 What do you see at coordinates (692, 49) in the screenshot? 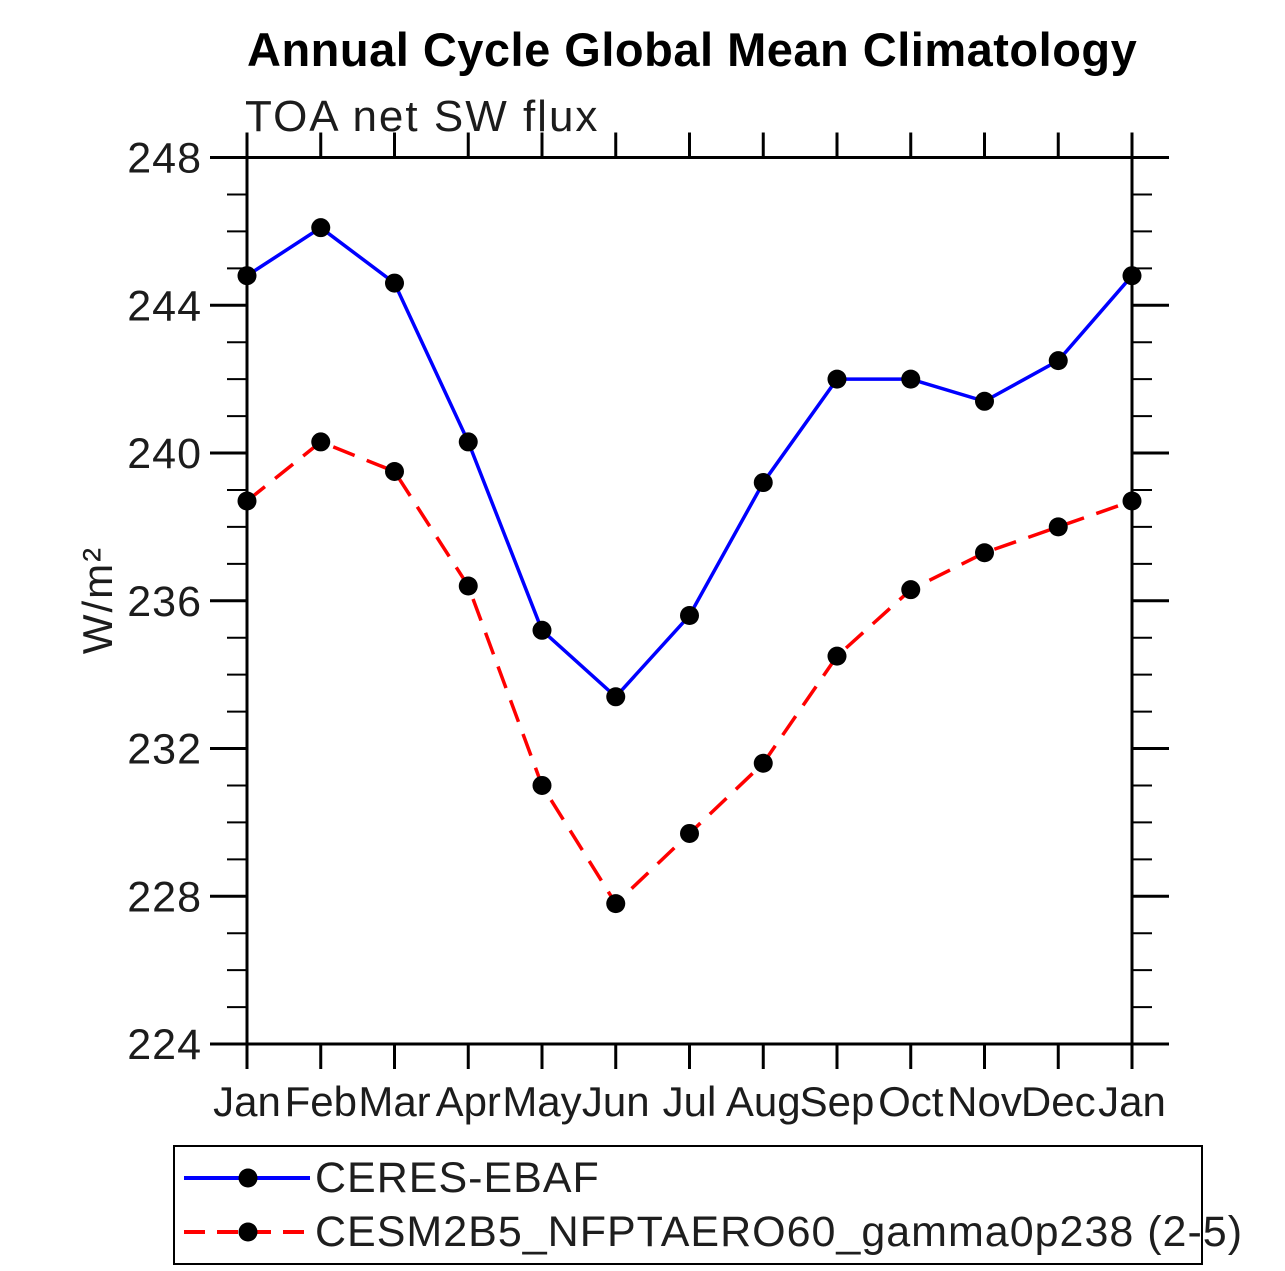
I see `chart-title: Annual Cycle Global Mean Climatology` at bounding box center [692, 49].